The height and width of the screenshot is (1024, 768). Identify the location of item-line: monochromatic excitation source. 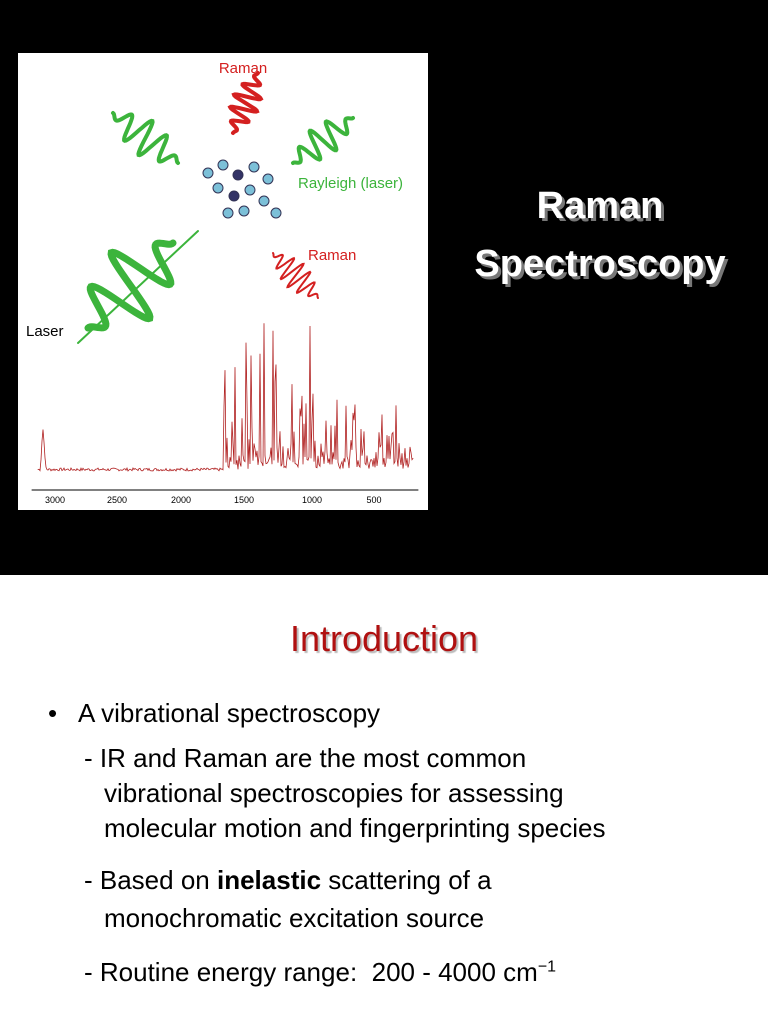
(294, 918).